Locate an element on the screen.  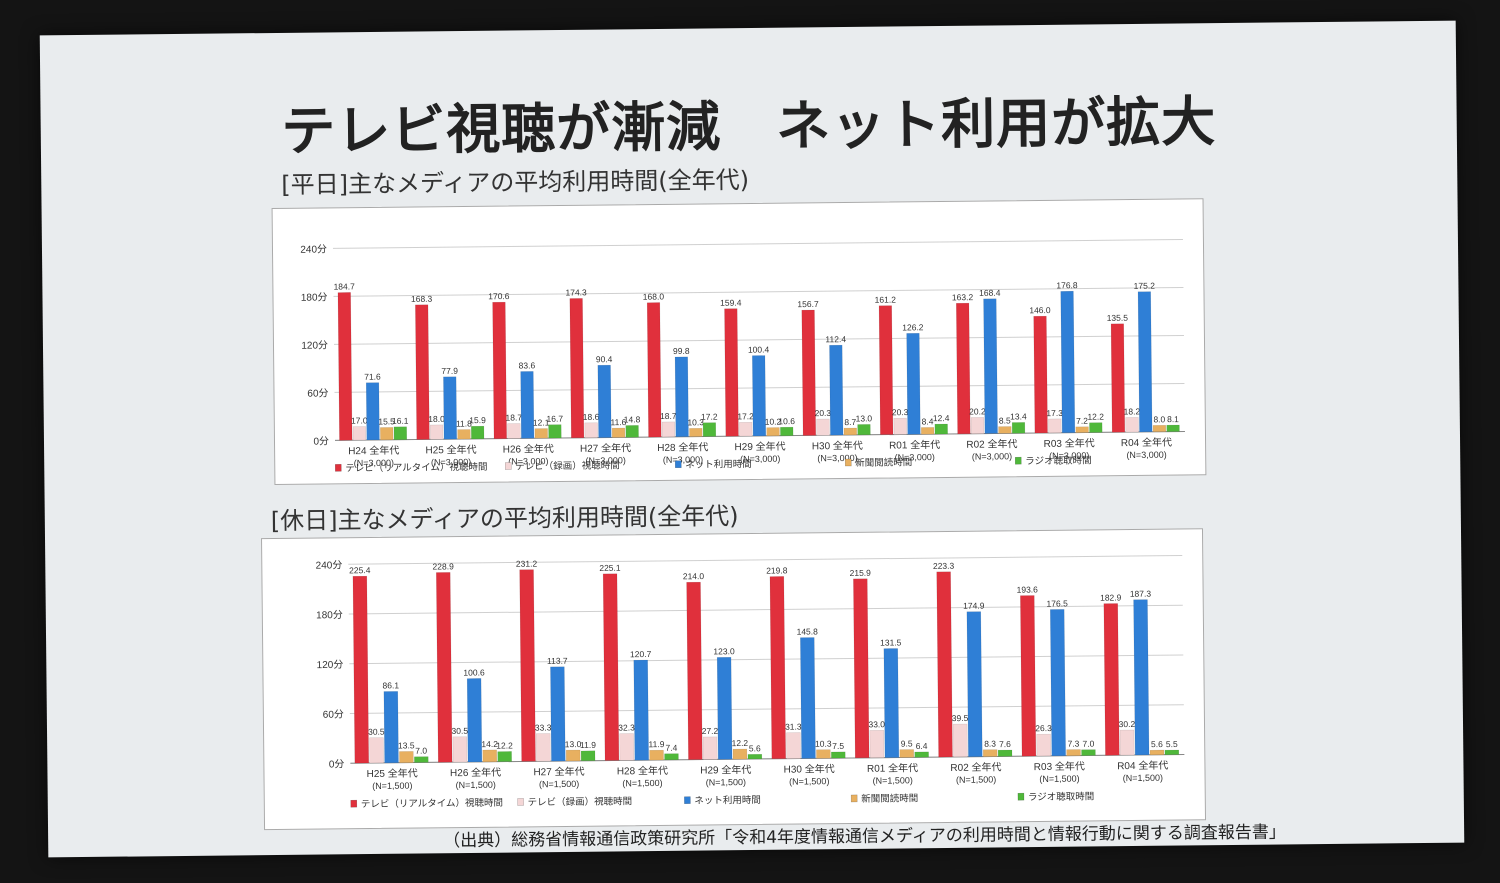
data-label: 39.5 is located at coordinates (960, 718).